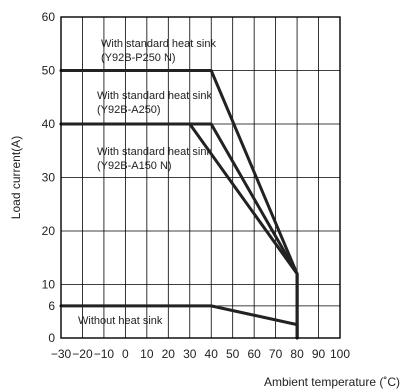 This screenshot has width=403, height=392. I want to click on series-label-line: Without heat sink, so click(120, 321).